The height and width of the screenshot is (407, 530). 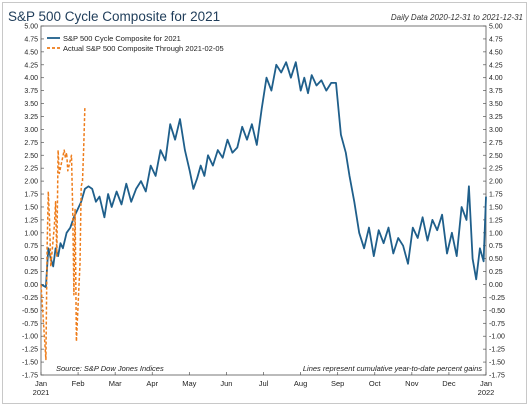 What do you see at coordinates (41, 392) in the screenshot?
I see `x-tick-year-label: 2021` at bounding box center [41, 392].